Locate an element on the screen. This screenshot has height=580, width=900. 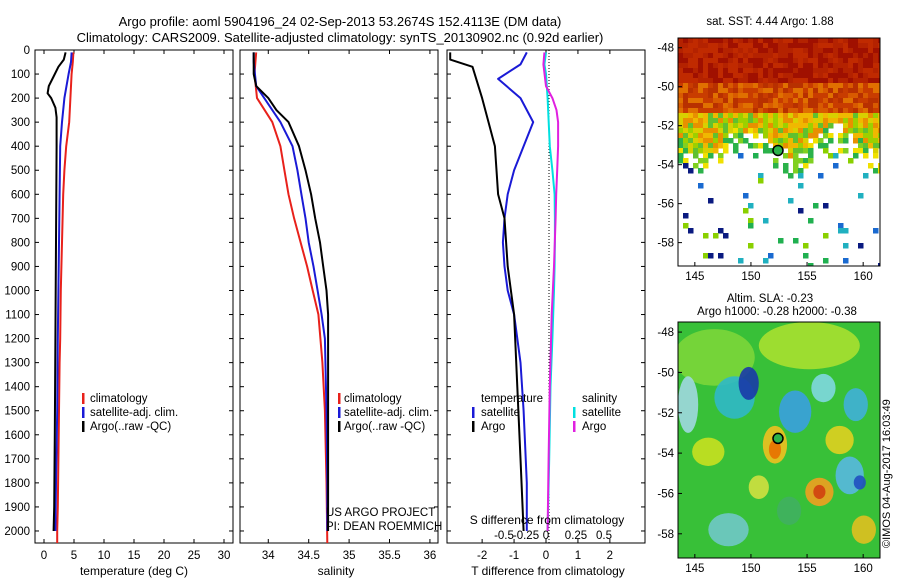
legend-label-climatology: climatology is located at coordinates (373, 399).